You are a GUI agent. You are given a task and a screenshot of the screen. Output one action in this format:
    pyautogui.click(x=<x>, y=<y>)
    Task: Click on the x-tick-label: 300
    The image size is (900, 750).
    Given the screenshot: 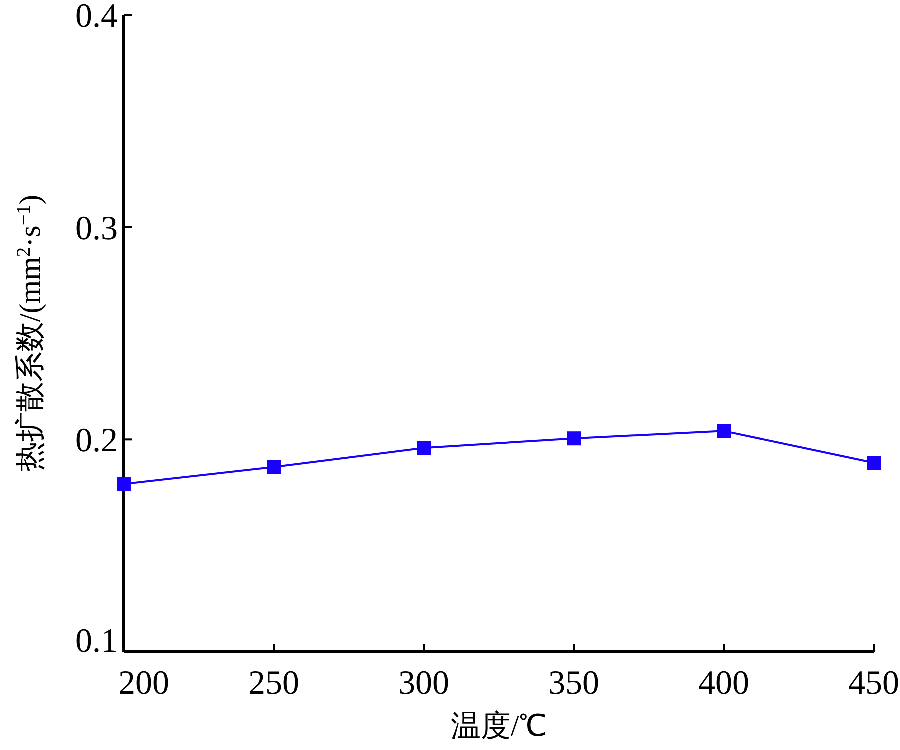 What is the action you would take?
    pyautogui.click(x=424, y=683)
    